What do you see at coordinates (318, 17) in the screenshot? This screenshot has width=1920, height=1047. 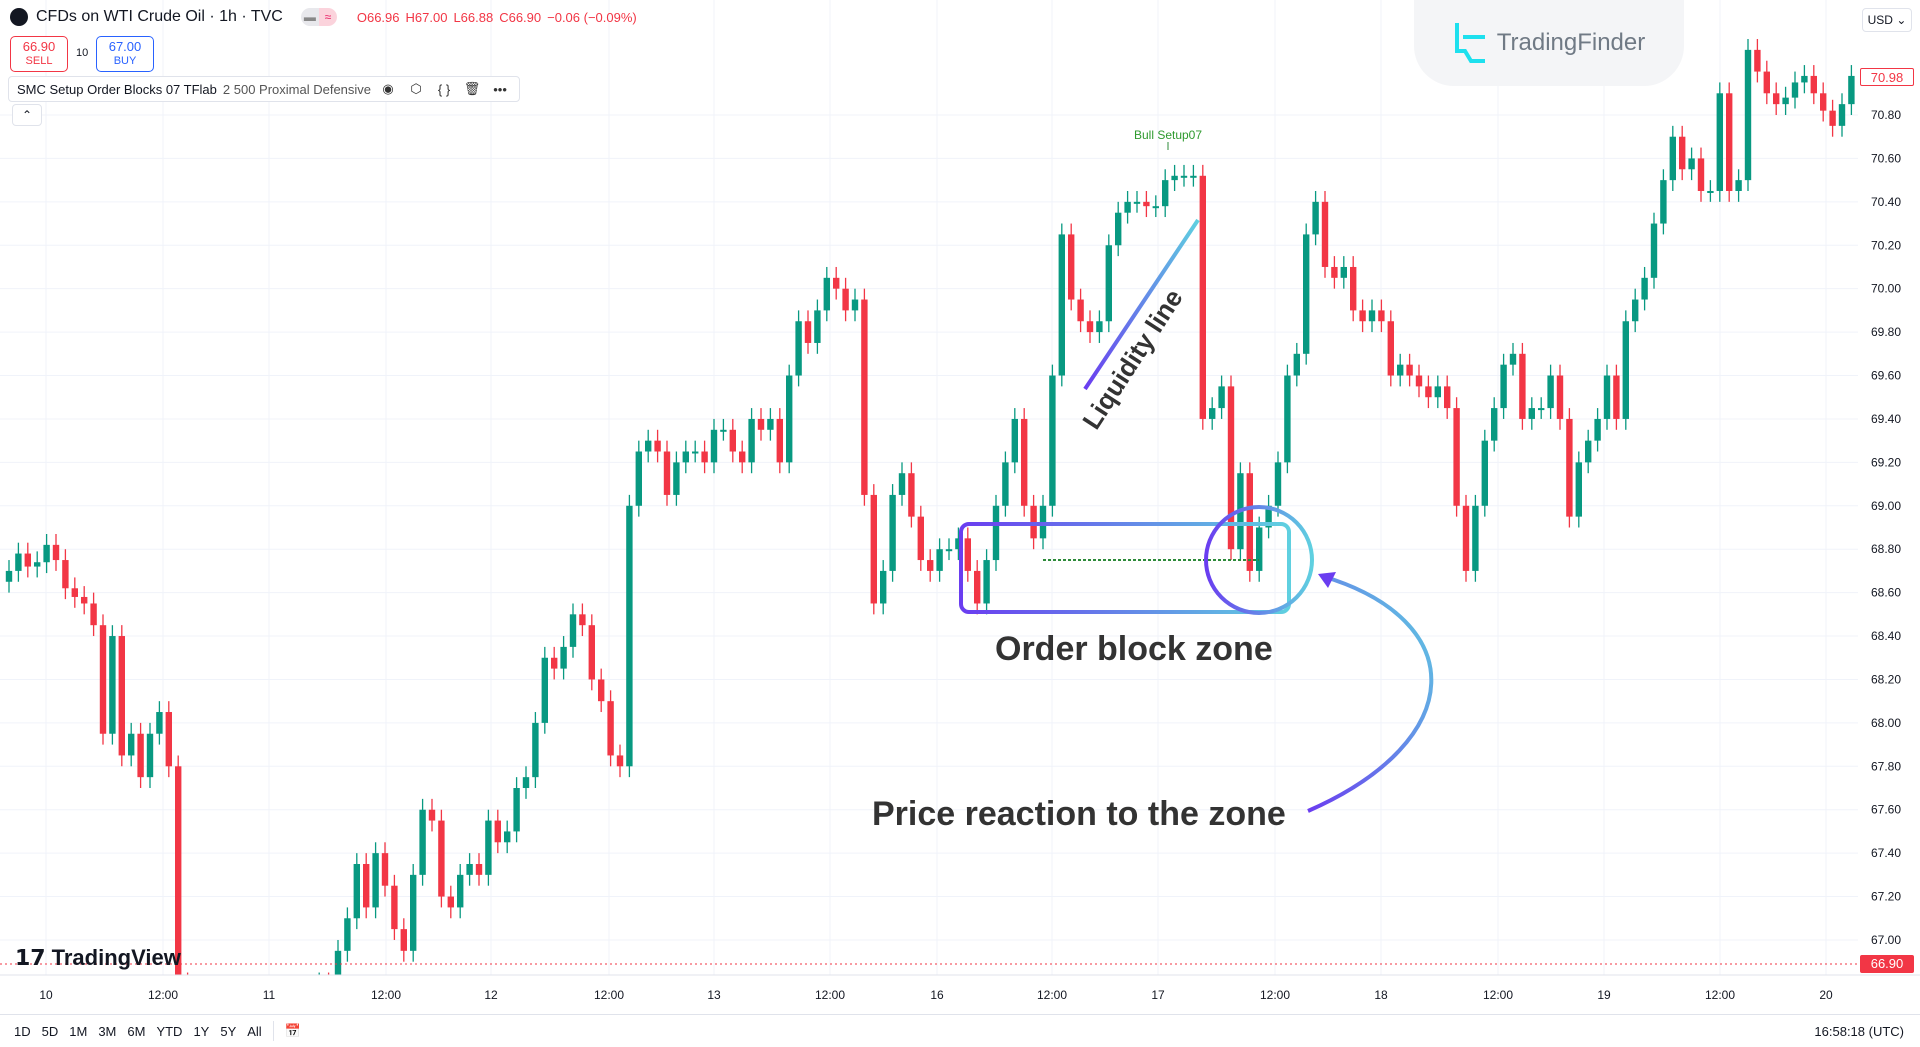 I see `market-status: ▬ ≈` at bounding box center [318, 17].